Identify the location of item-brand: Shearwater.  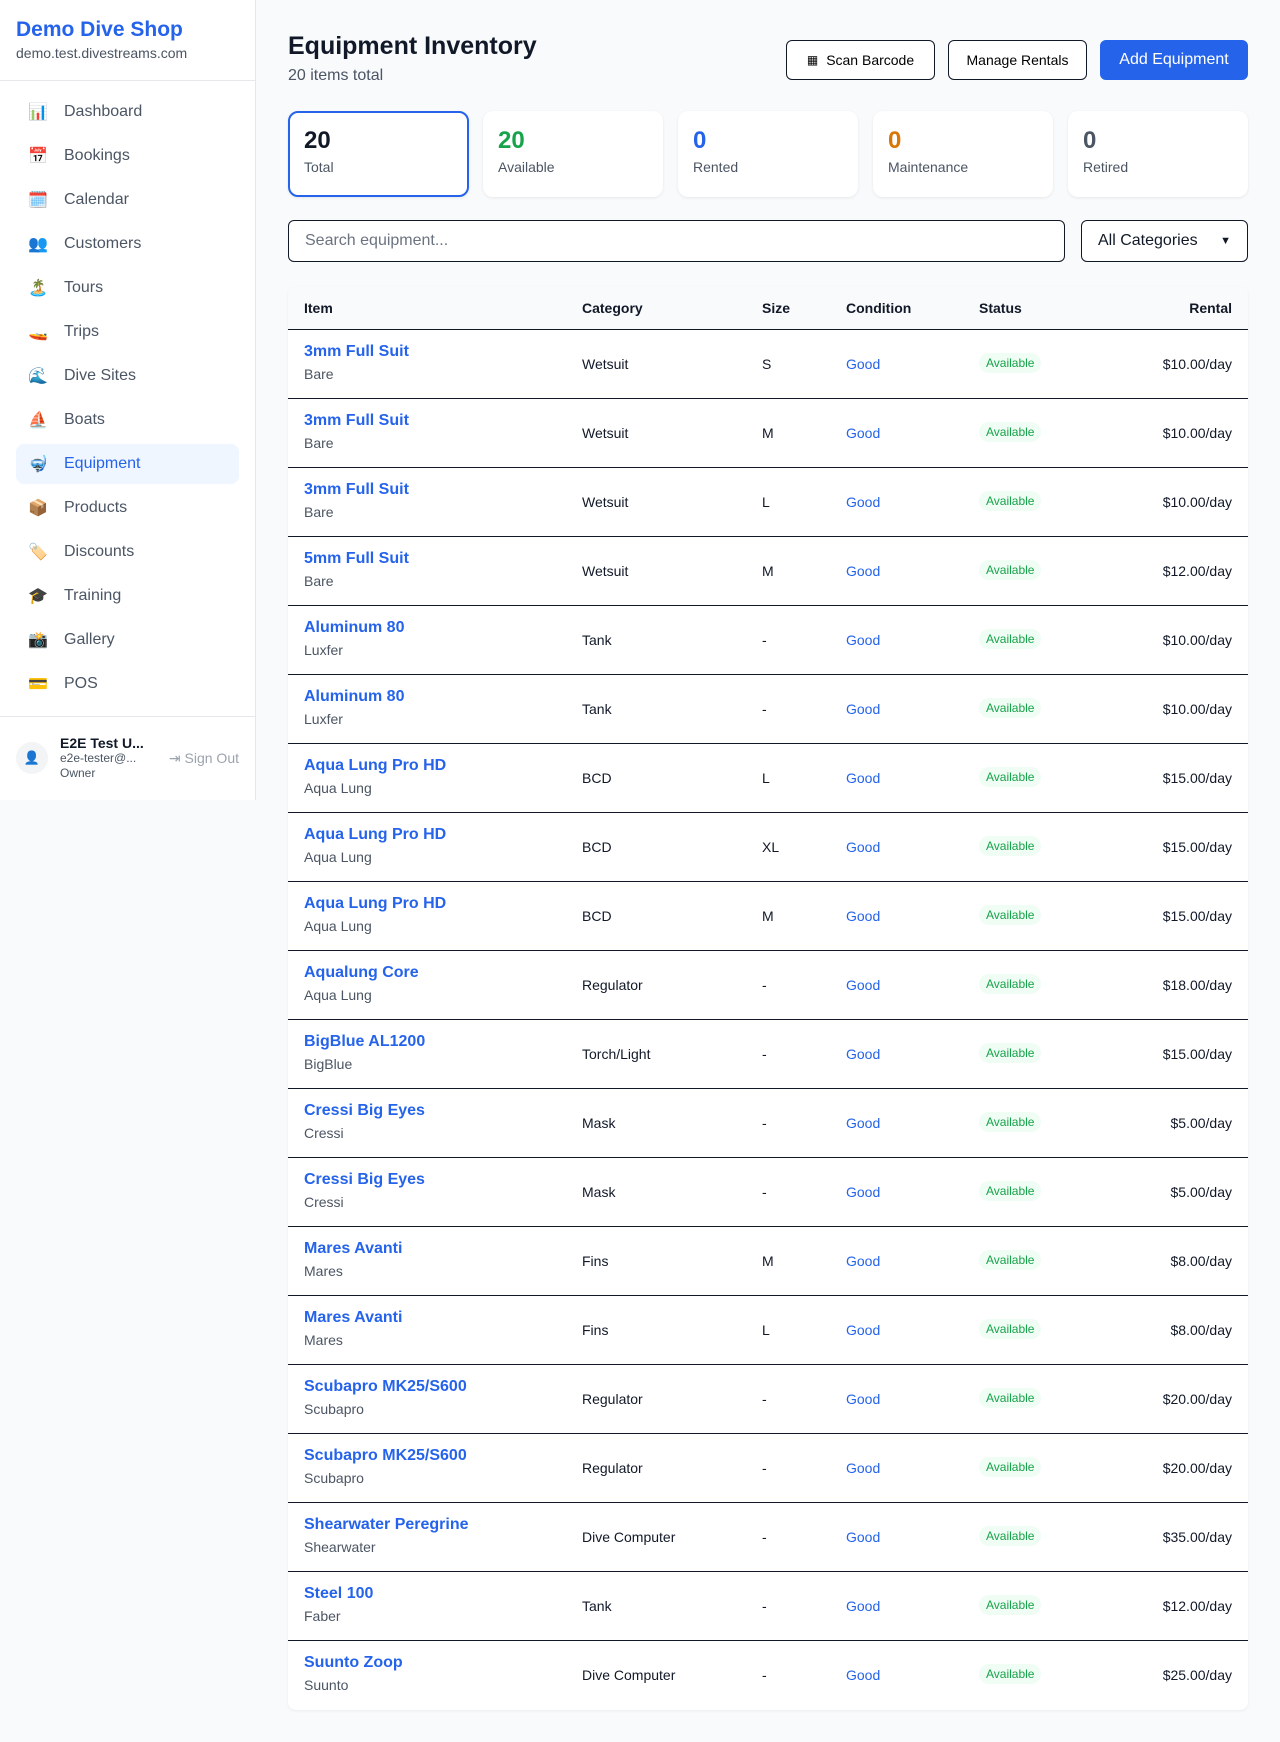
(340, 1547).